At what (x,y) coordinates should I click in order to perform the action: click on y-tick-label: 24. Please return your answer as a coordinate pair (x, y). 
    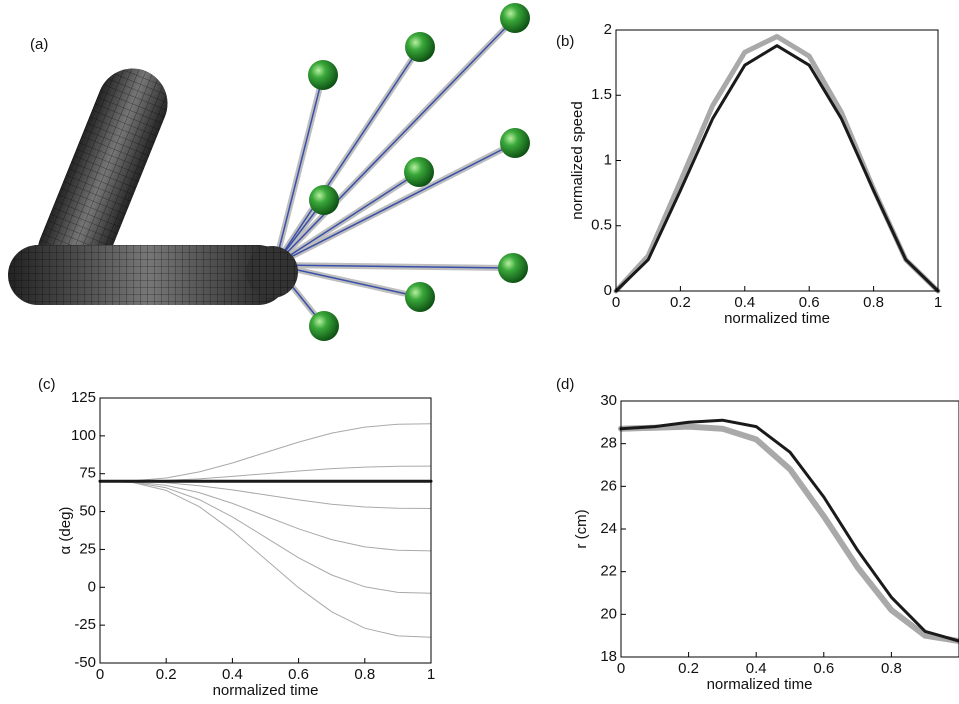
    Looking at the image, I should click on (608, 528).